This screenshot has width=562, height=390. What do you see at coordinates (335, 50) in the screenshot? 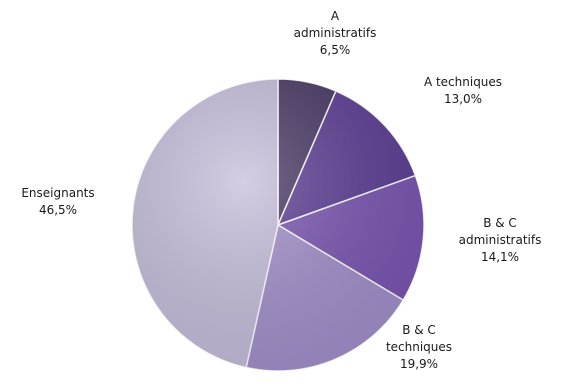
I see `pie-slice-value: 6,5%` at bounding box center [335, 50].